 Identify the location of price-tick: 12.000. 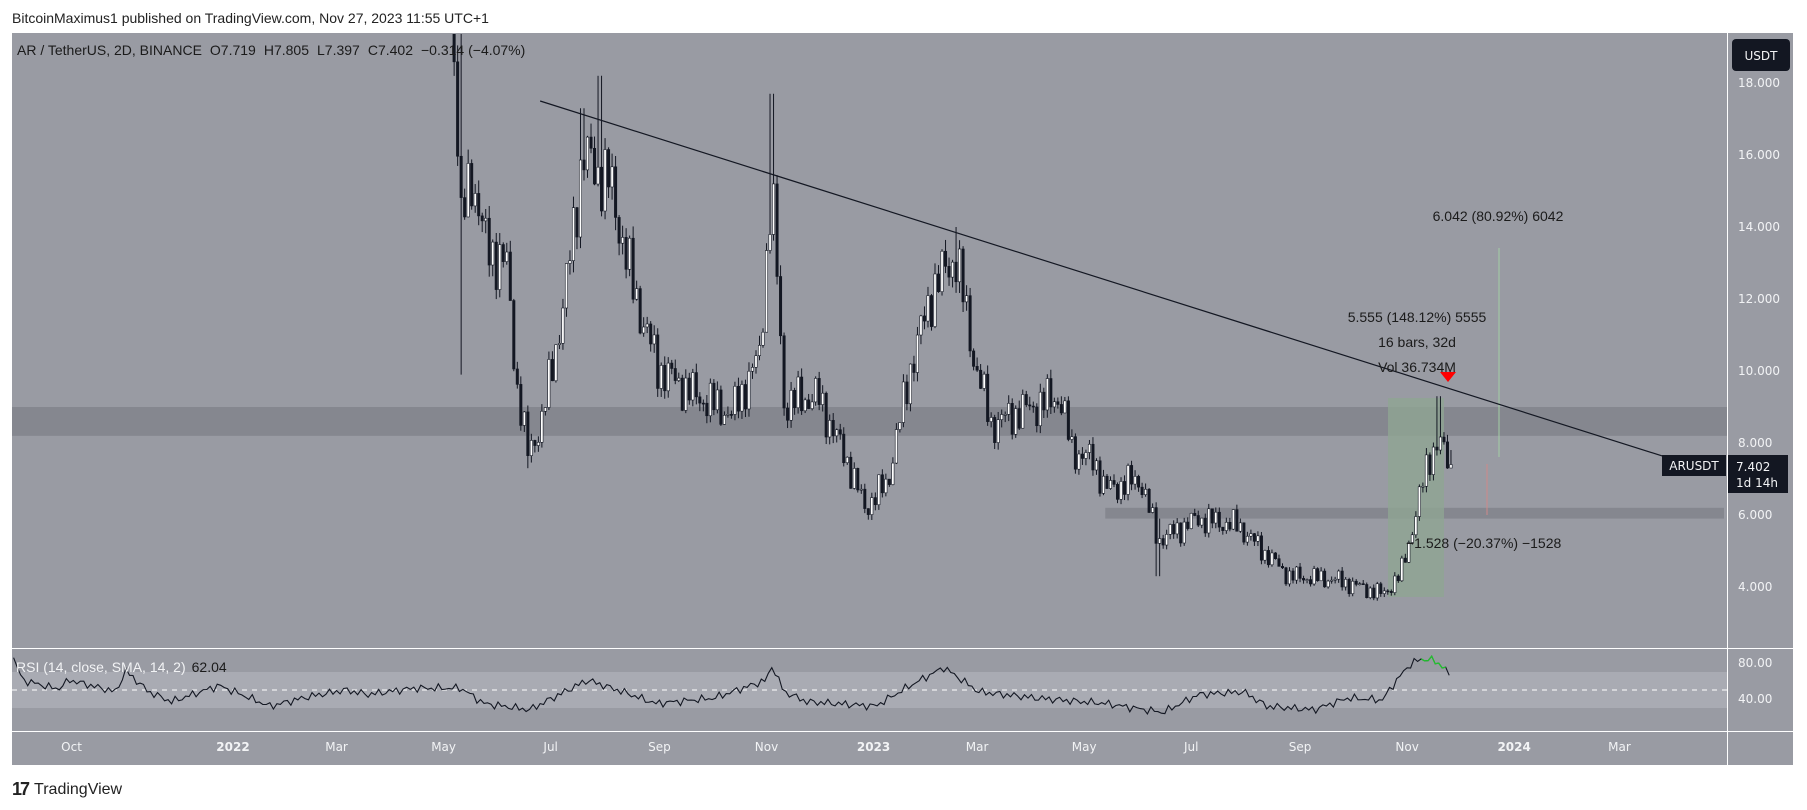
(1759, 299).